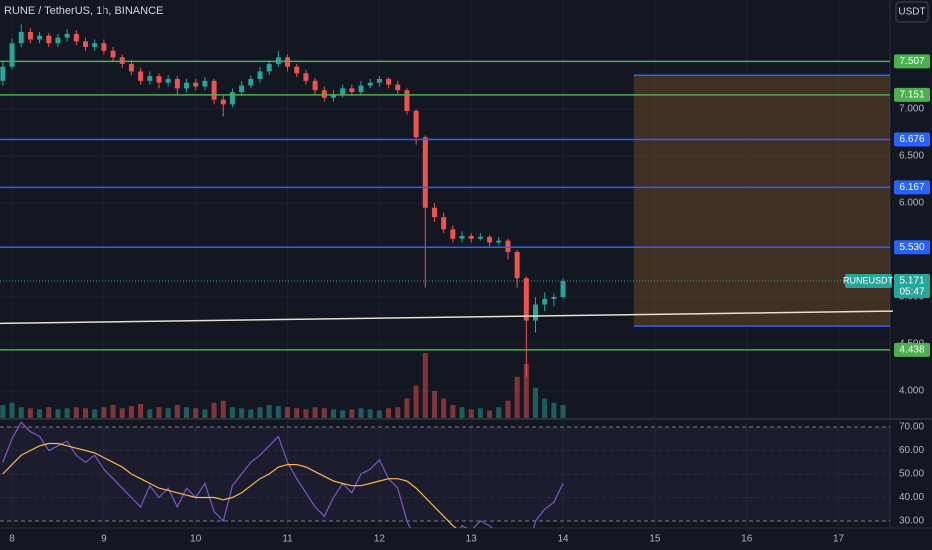  I want to click on x-tick-label: 9, so click(104, 539).